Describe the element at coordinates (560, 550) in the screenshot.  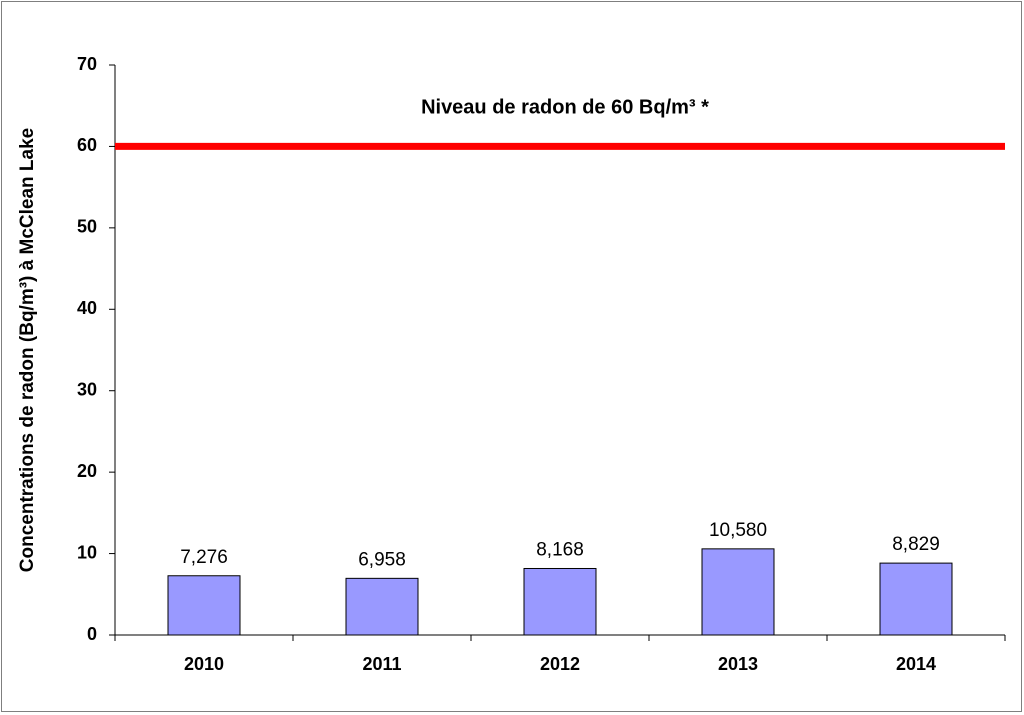
I see `value-label: 8,168` at that location.